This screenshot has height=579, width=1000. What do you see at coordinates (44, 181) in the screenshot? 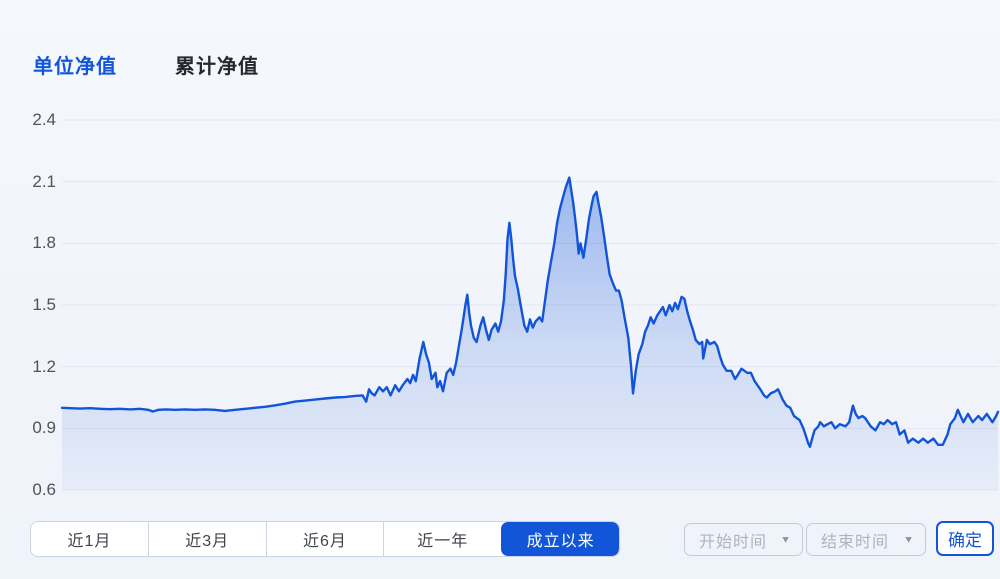
I see `y-tick-label: 2.1` at bounding box center [44, 181].